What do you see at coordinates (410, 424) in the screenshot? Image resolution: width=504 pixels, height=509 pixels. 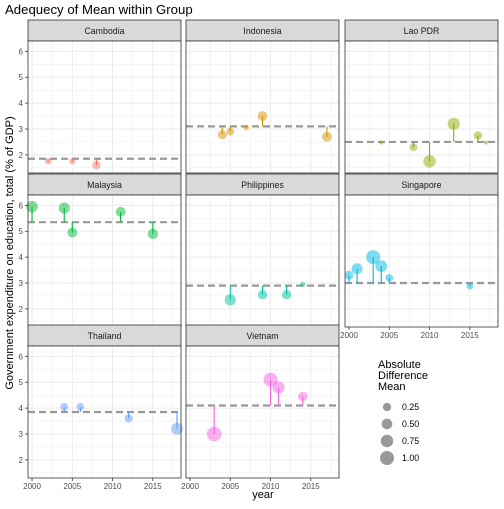 I see `legend-label: 0.50` at bounding box center [410, 424].